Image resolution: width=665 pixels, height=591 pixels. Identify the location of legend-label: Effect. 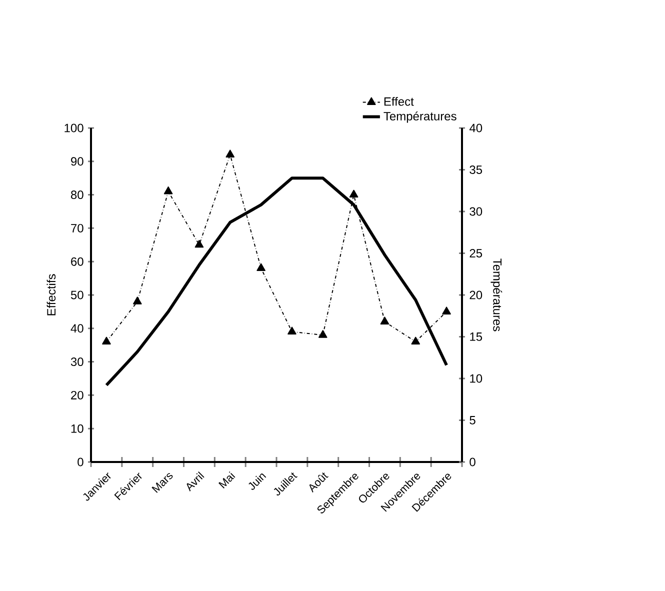
(399, 101).